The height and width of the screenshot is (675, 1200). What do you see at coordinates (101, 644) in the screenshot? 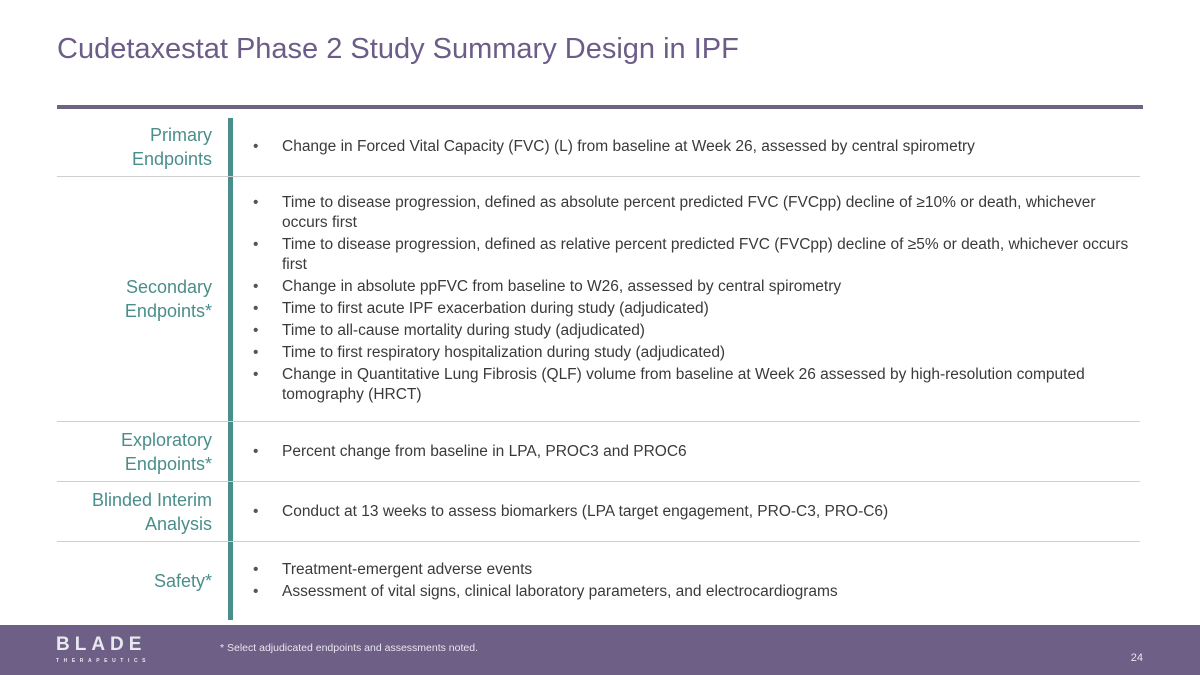
I see `logo-text: BLADE` at bounding box center [101, 644].